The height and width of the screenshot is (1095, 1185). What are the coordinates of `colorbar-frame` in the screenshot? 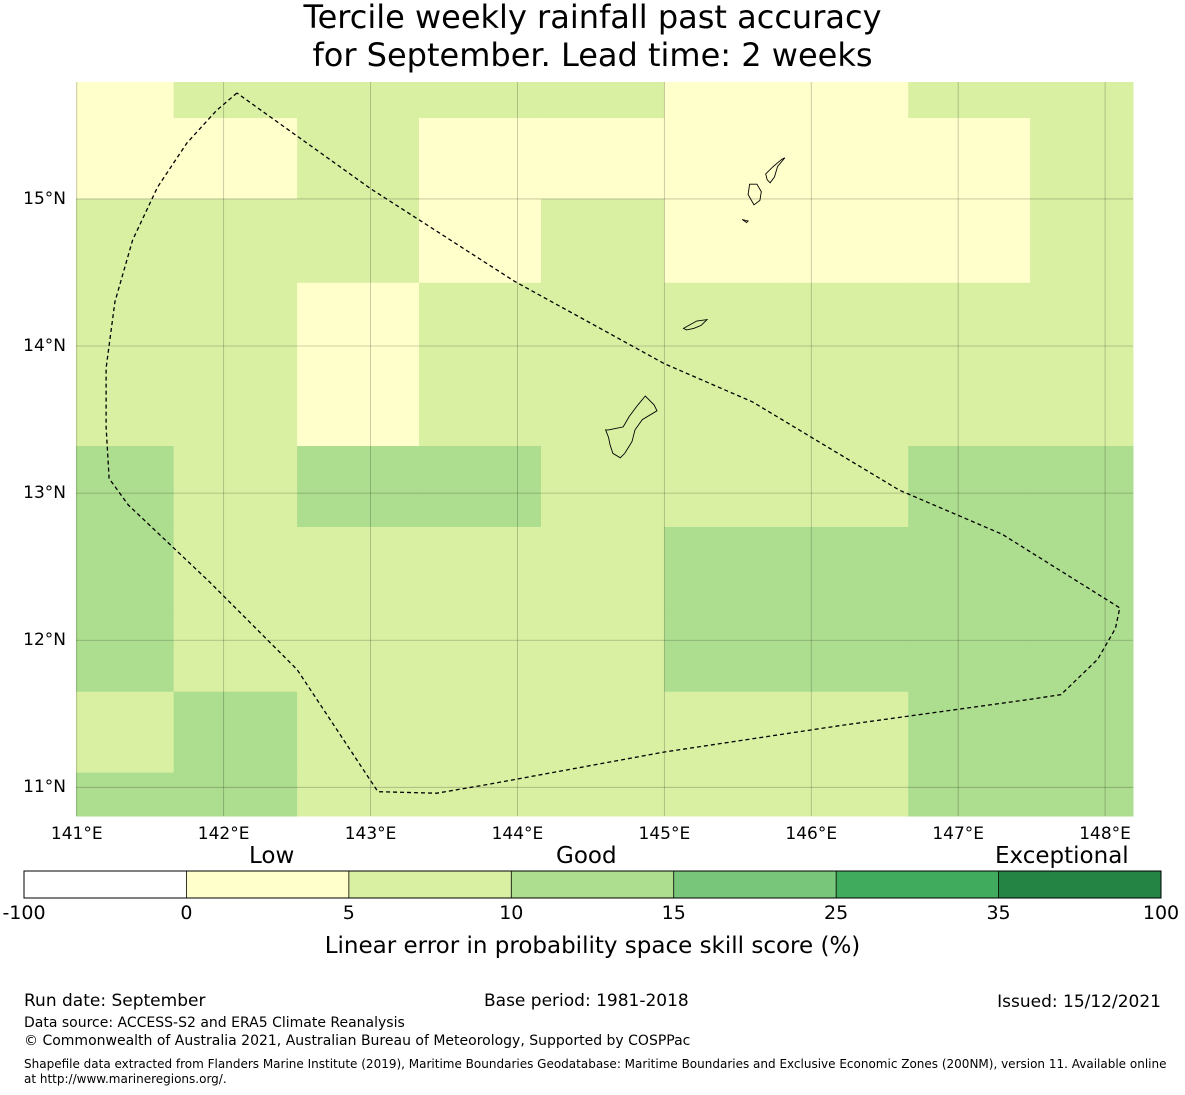 It's located at (592, 884).